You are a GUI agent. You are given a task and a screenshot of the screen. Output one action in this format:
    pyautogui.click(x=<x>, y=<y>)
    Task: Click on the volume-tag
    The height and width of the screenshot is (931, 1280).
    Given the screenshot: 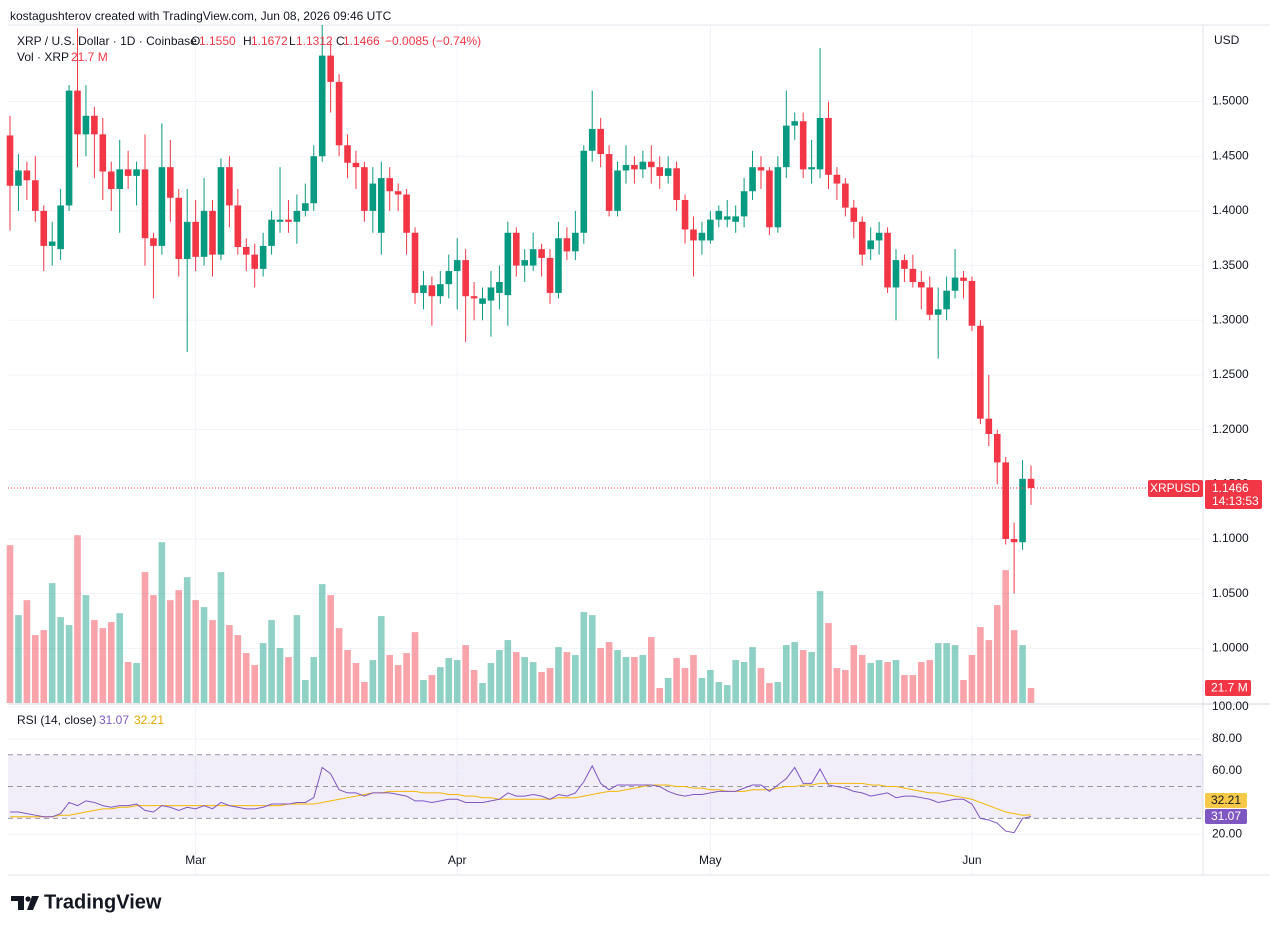 What is the action you would take?
    pyautogui.click(x=1228, y=688)
    